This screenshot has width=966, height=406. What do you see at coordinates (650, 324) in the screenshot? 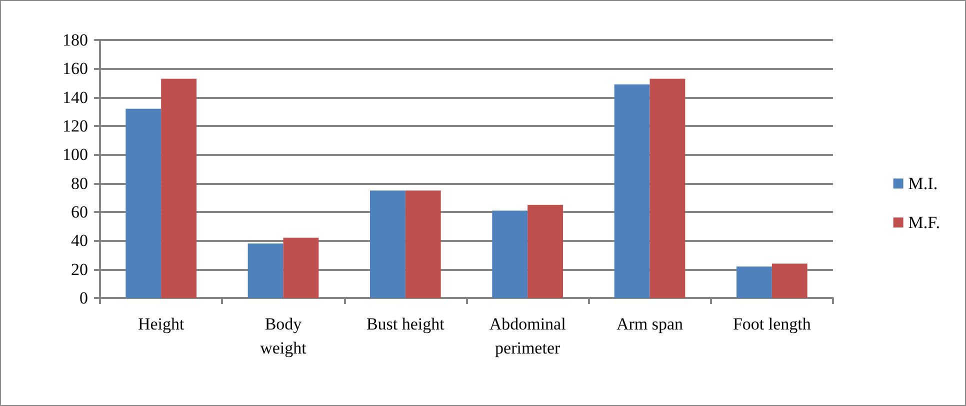
I see `x-tick-label: Arm span` at bounding box center [650, 324].